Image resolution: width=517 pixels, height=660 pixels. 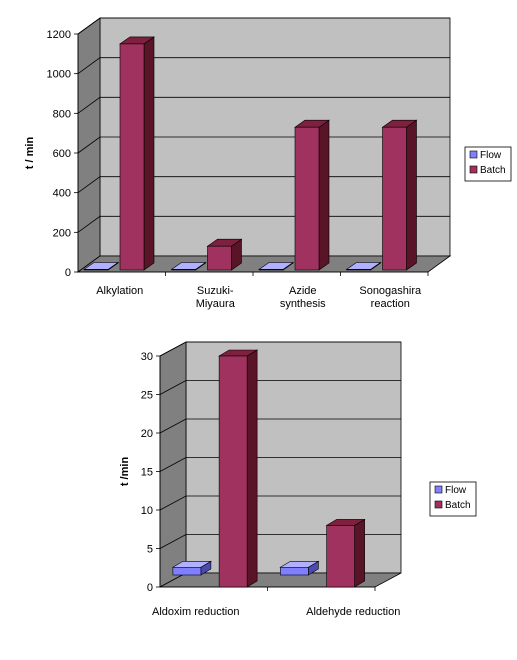 I want to click on y-tick-label: 200, so click(x=62, y=233).